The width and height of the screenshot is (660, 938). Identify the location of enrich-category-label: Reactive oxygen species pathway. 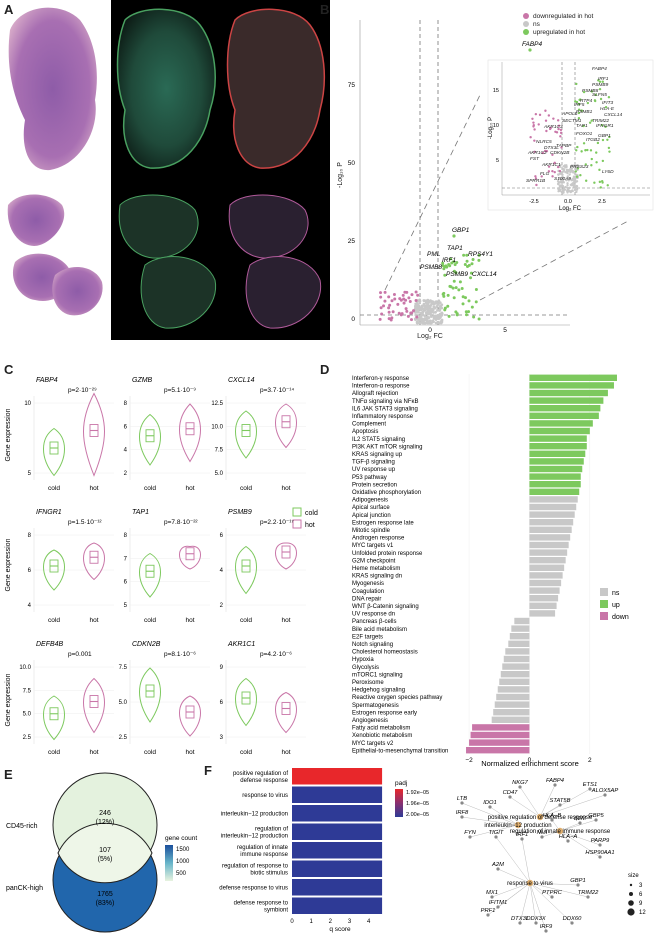
(397, 698).